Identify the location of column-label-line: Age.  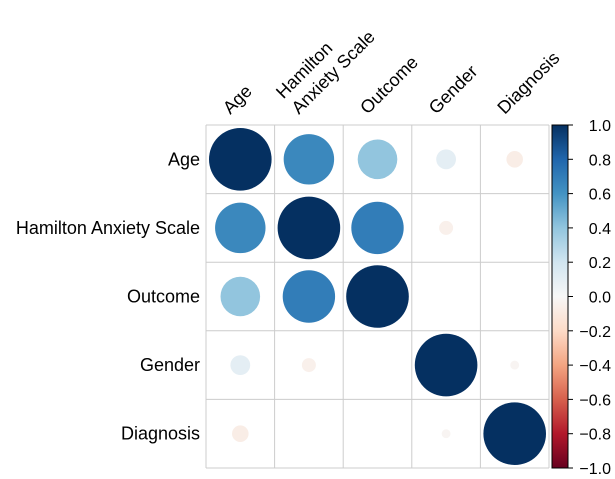
(237, 99).